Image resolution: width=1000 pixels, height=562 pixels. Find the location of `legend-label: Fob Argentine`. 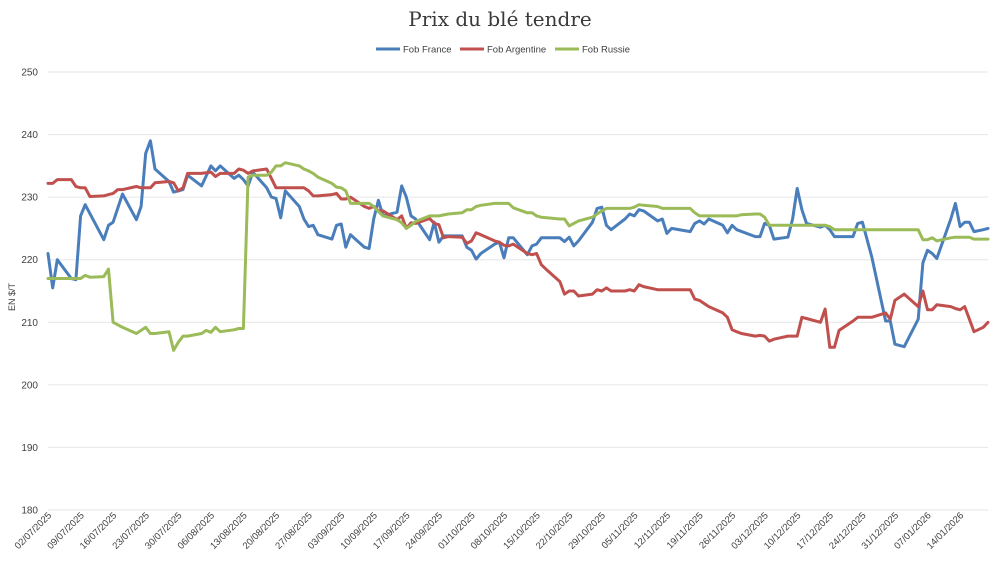

legend-label: Fob Argentine is located at coordinates (516, 50).